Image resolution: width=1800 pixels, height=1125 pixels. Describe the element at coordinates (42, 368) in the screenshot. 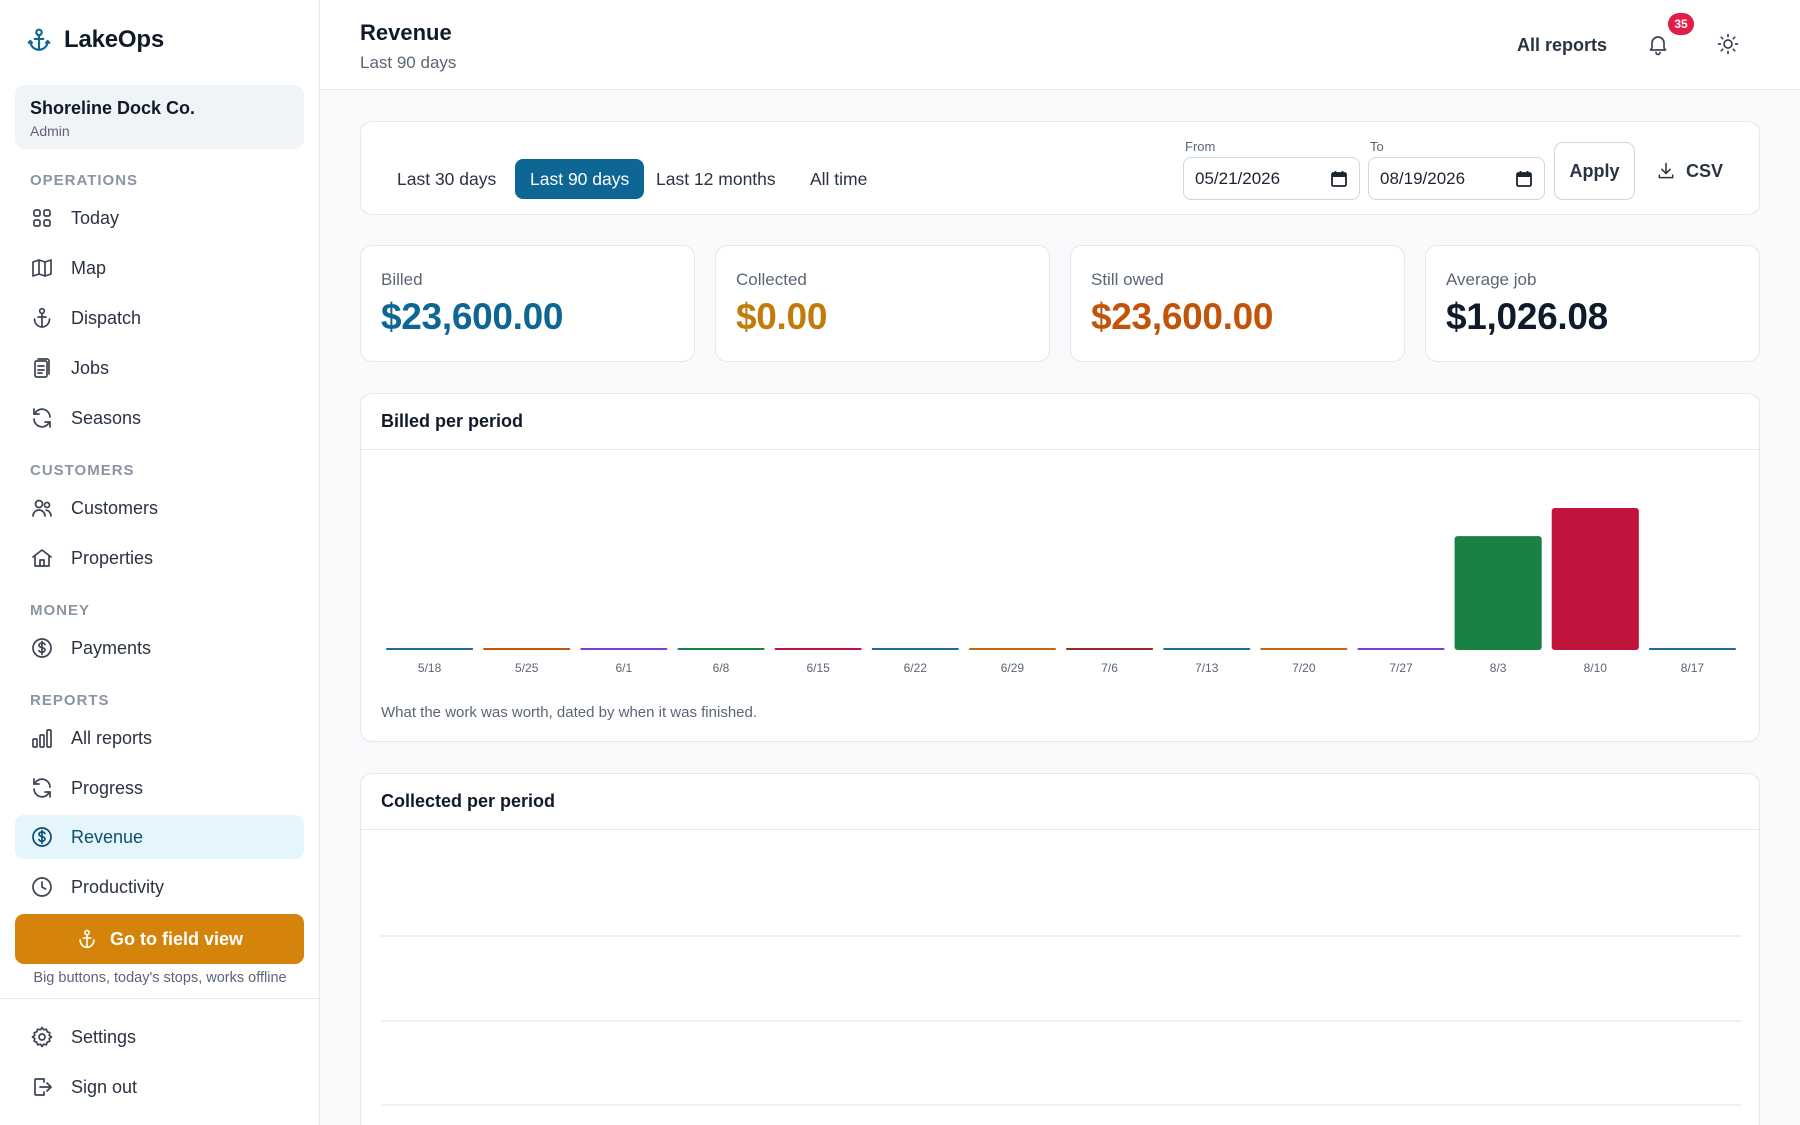

I see `clipboard-icon` at that location.